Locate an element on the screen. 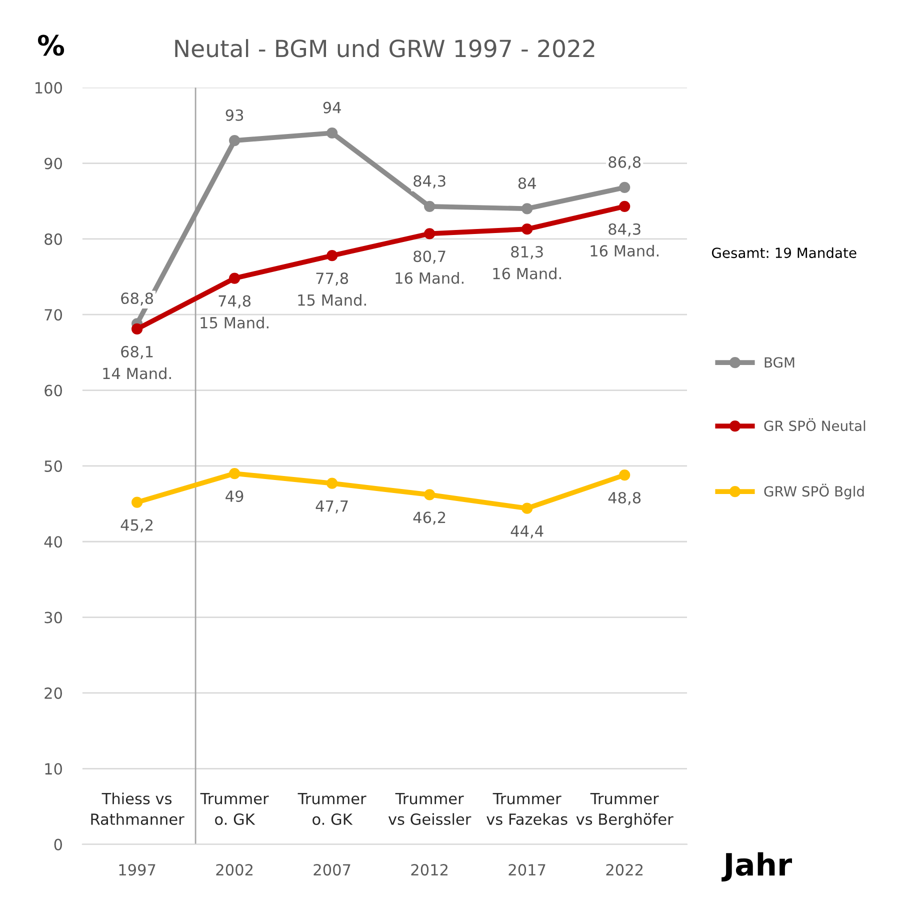  annotation: Trummer vs Geissler is located at coordinates (430, 809).